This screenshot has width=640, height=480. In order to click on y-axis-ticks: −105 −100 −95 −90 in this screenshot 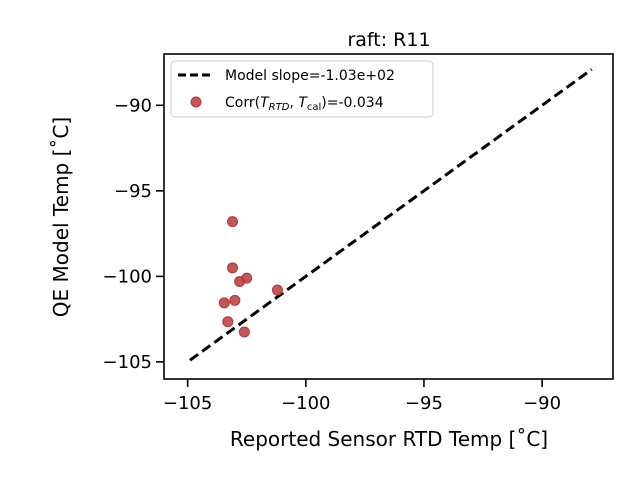, I will do `click(133, 234)`.